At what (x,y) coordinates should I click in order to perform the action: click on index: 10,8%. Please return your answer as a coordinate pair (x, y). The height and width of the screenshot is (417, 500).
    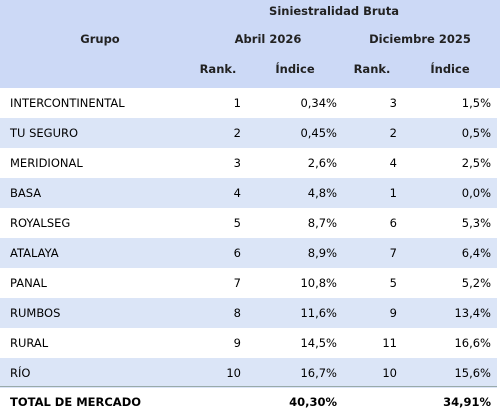
    Looking at the image, I should click on (318, 283).